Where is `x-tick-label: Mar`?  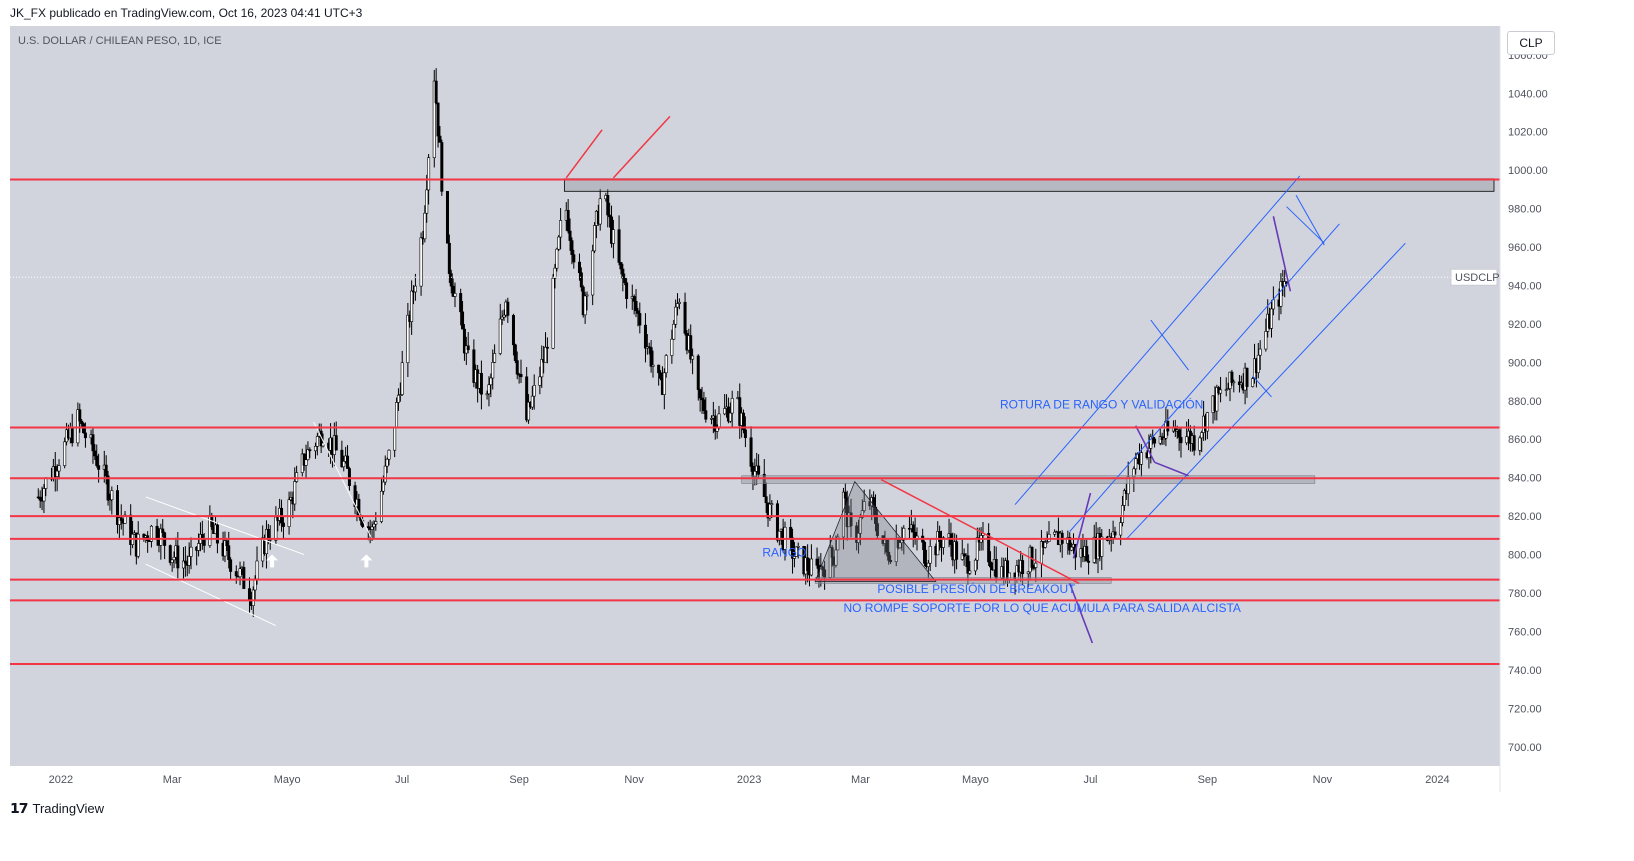 x-tick-label: Mar is located at coordinates (172, 780).